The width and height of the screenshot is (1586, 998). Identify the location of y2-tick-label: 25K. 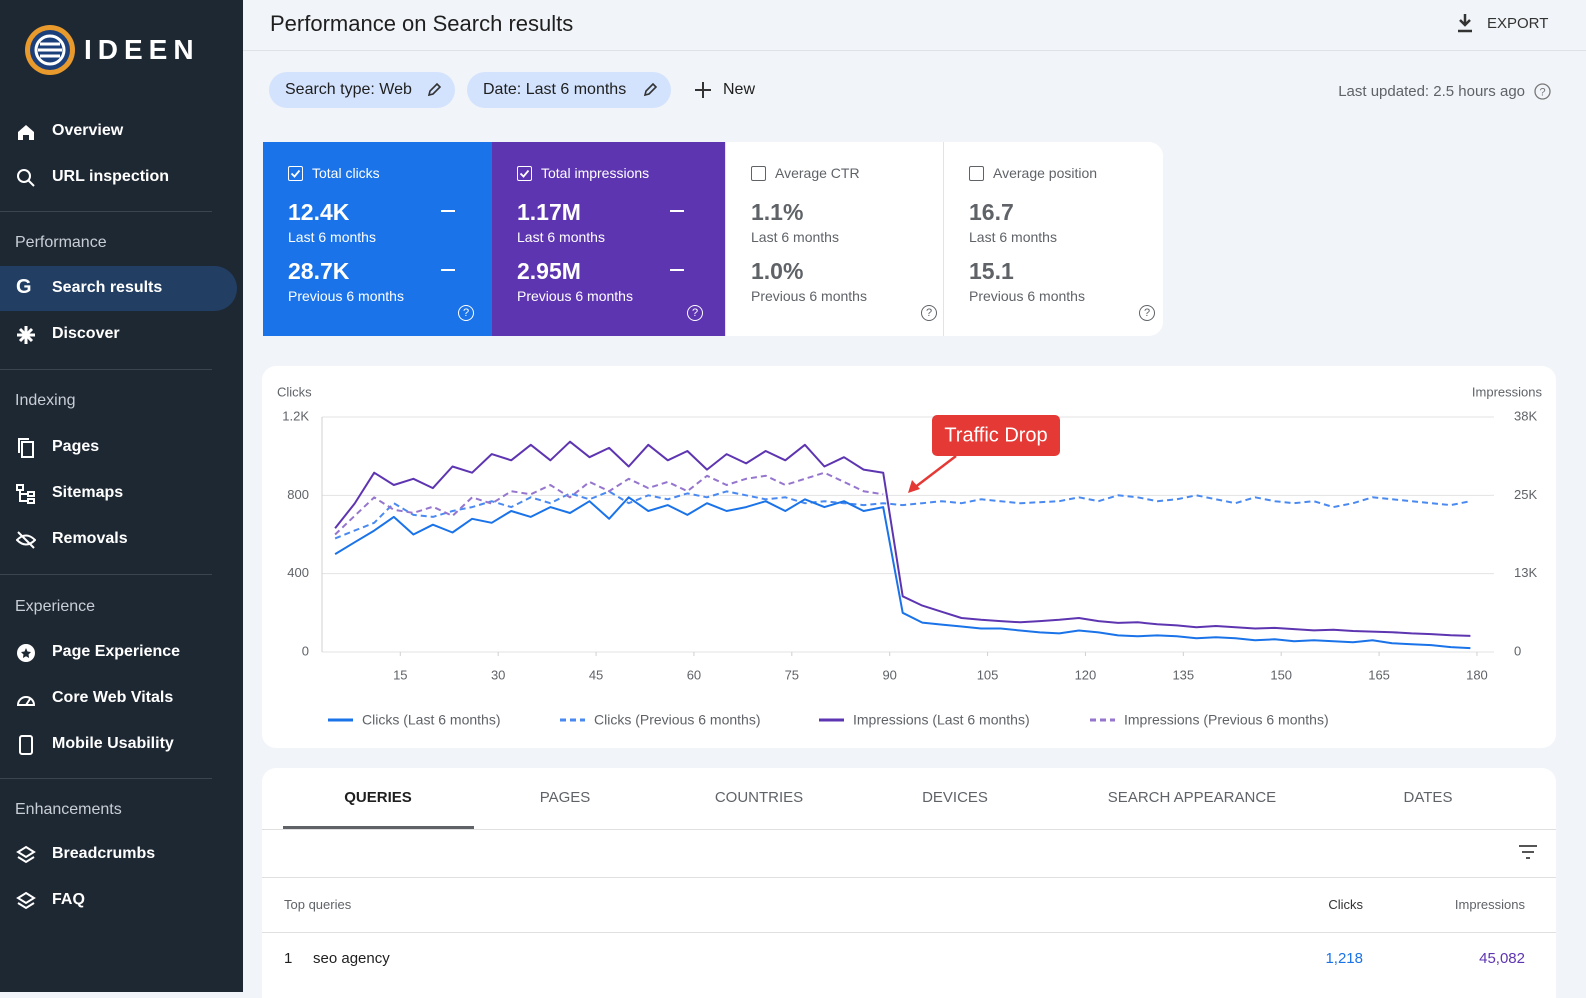
(1525, 494).